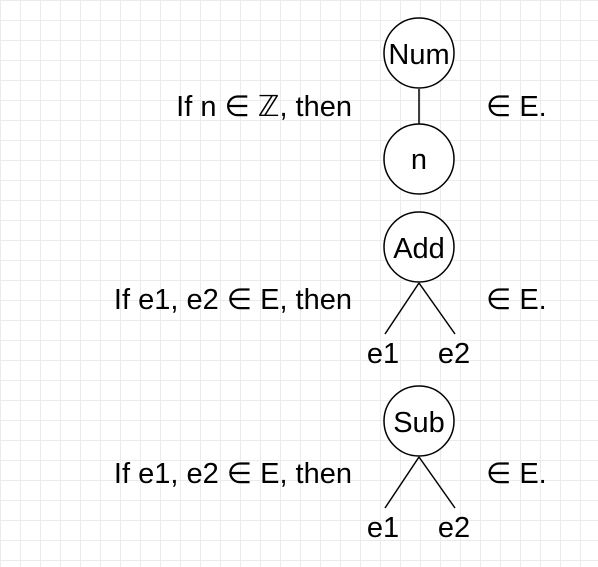 This screenshot has height=567, width=598. What do you see at coordinates (516, 107) in the screenshot?
I see `rule-num-conclusion: ∈ E.` at bounding box center [516, 107].